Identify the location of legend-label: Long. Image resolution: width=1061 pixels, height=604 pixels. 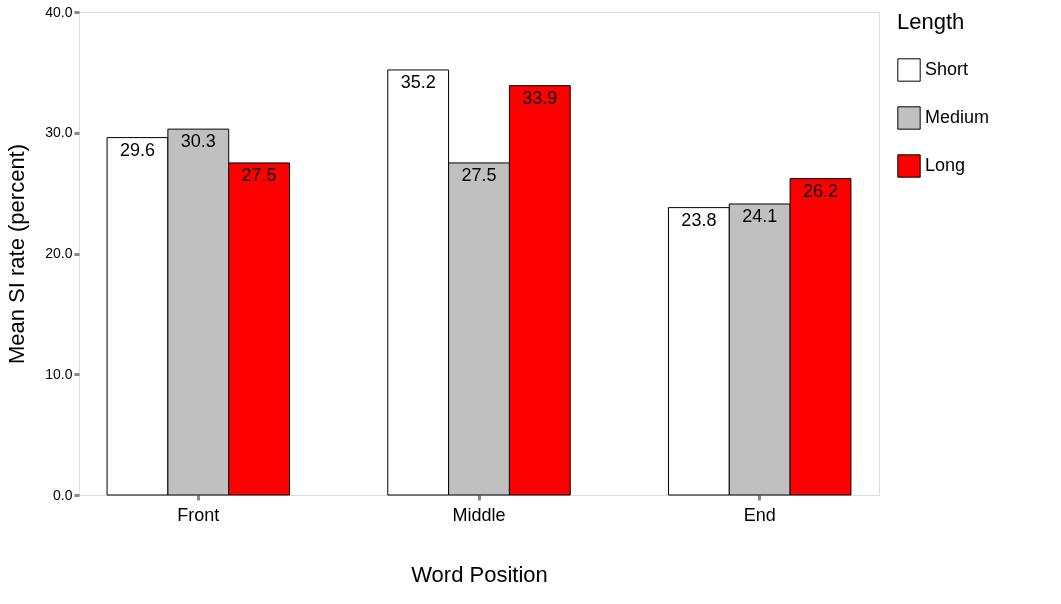
(945, 165).